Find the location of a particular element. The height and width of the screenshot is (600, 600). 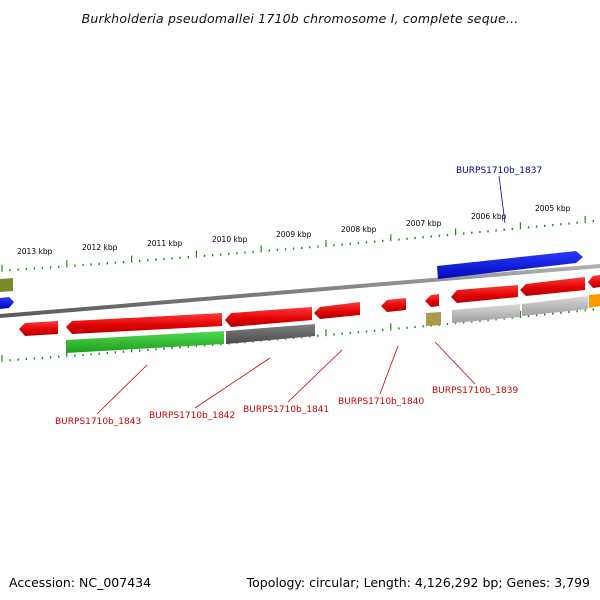

gene-feature-olive is located at coordinates (6, 285).